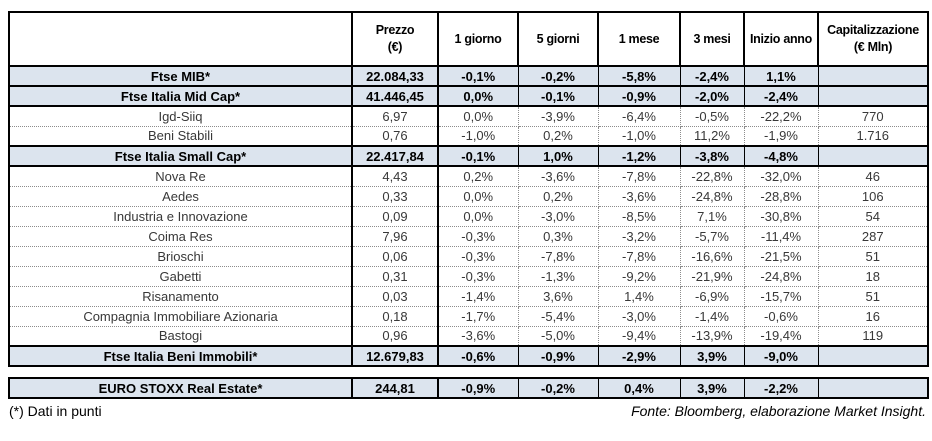 The height and width of the screenshot is (441, 932). I want to click on header-label: 3 mesi, so click(712, 38).